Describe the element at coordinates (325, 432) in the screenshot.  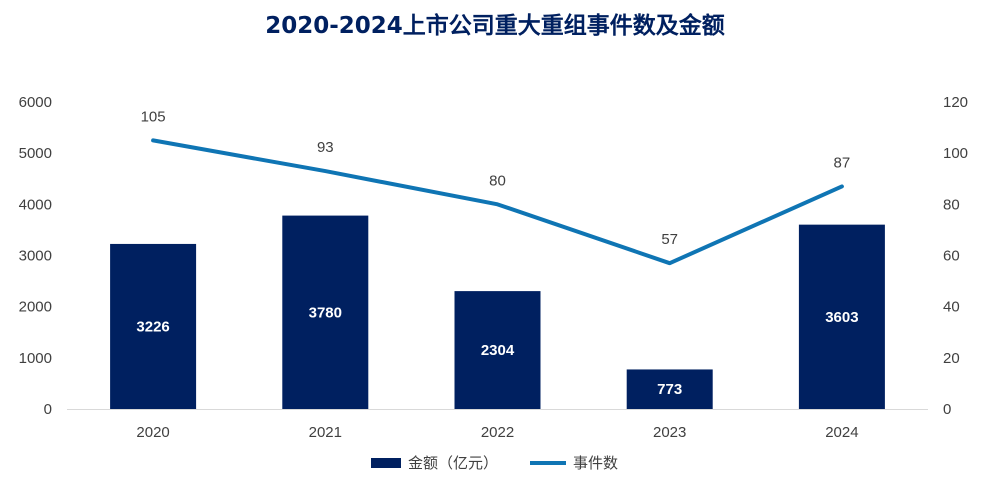
I see `x-tick-label: 2021` at that location.